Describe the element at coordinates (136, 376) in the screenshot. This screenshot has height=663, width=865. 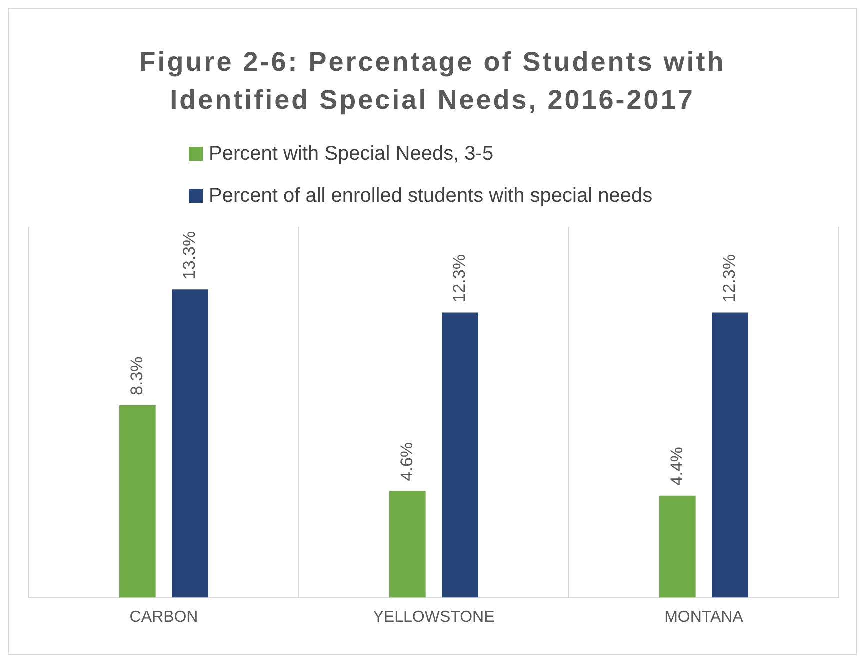
I see `data-label: 8.3%` at that location.